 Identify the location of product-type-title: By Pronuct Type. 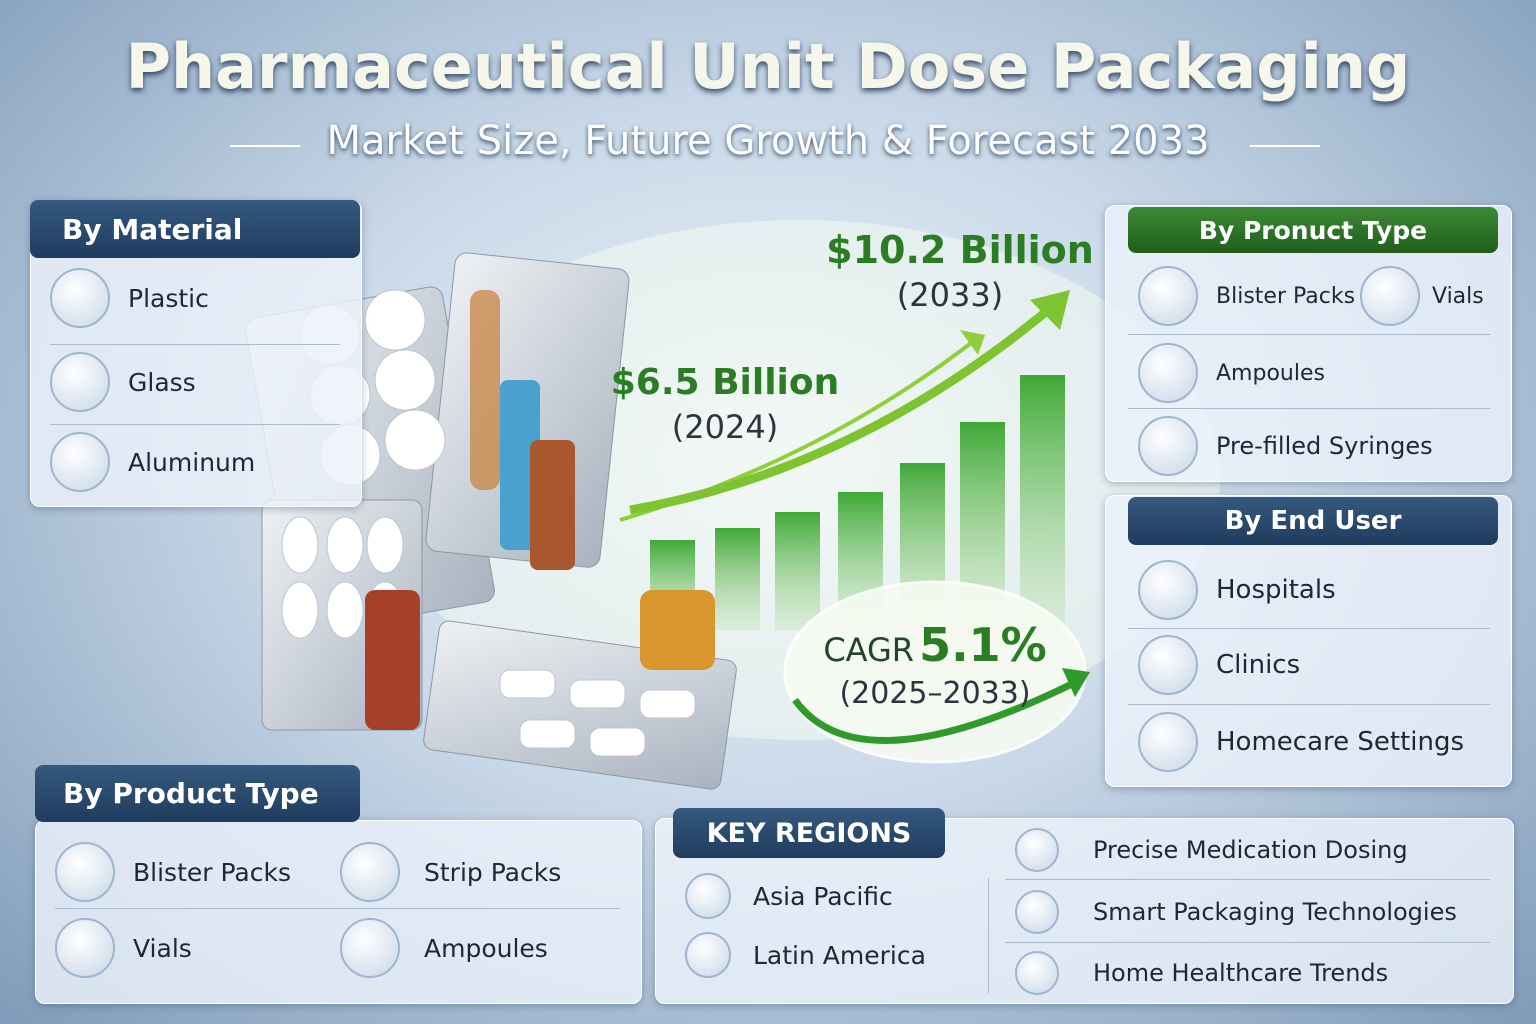
(1313, 230).